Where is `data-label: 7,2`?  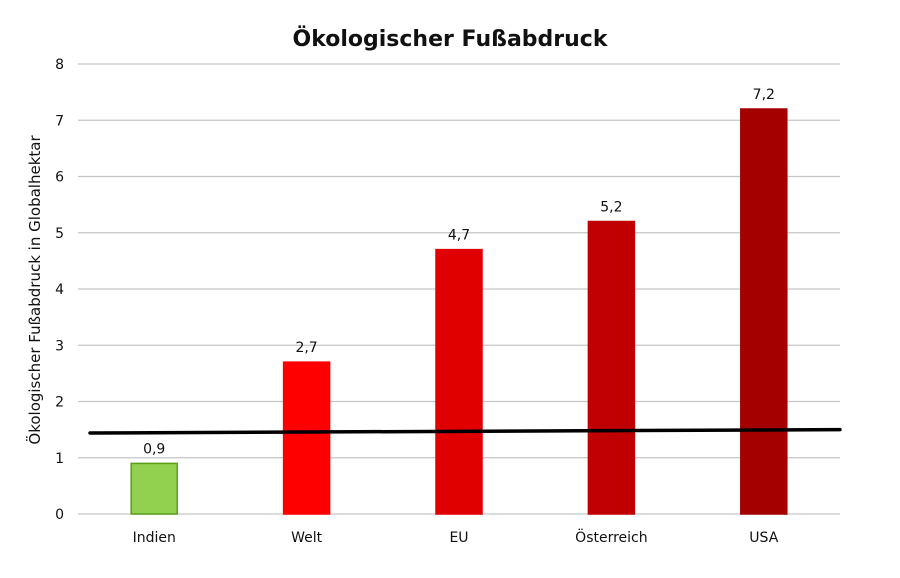
data-label: 7,2 is located at coordinates (764, 95).